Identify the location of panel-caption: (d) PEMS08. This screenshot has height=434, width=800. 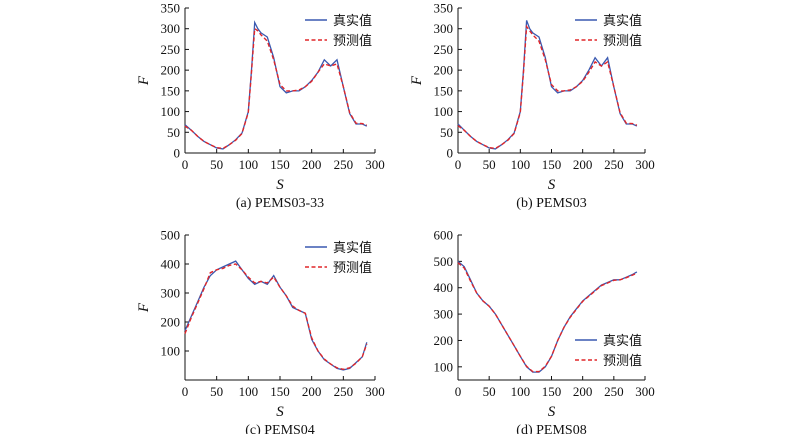
(551, 428).